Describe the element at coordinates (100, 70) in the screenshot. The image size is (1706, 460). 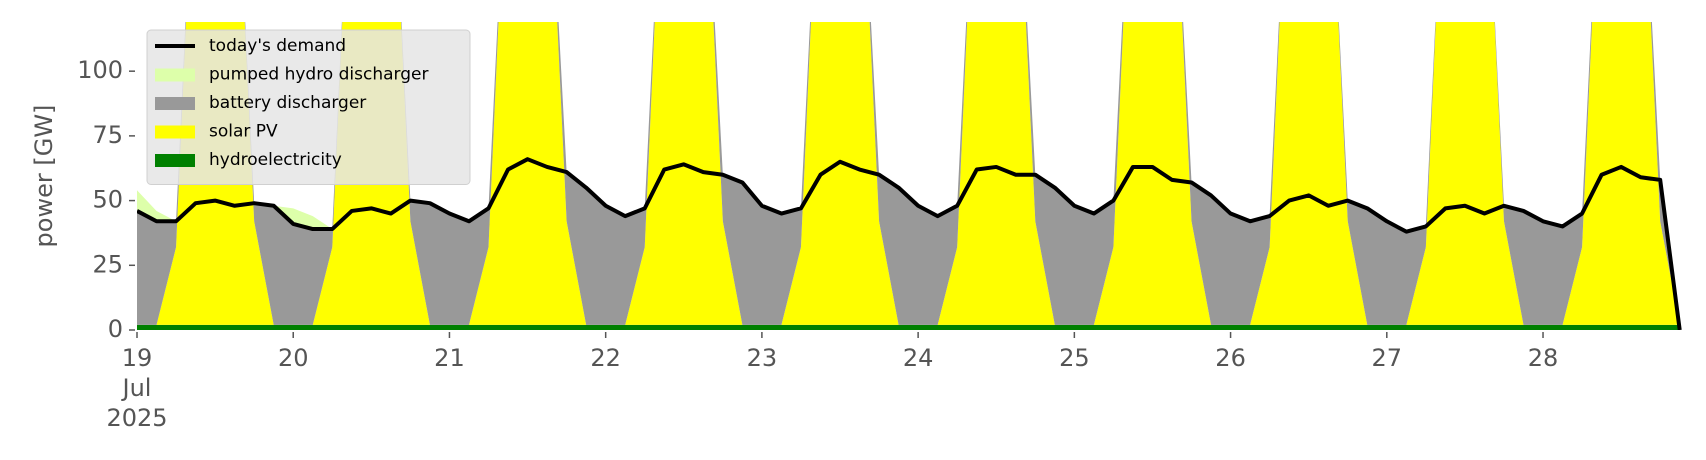
I see `y-tick-label: 100` at that location.